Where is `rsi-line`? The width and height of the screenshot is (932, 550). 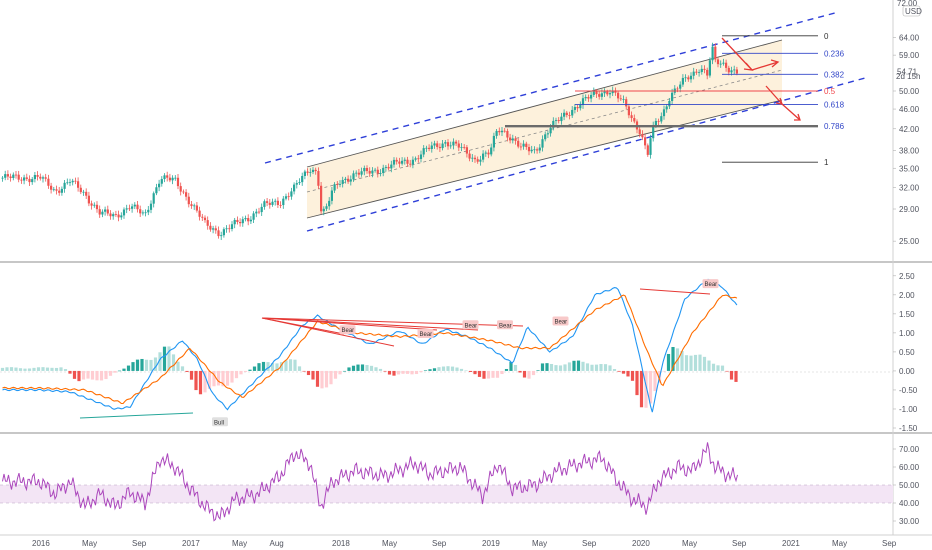 rsi-line is located at coordinates (370, 482).